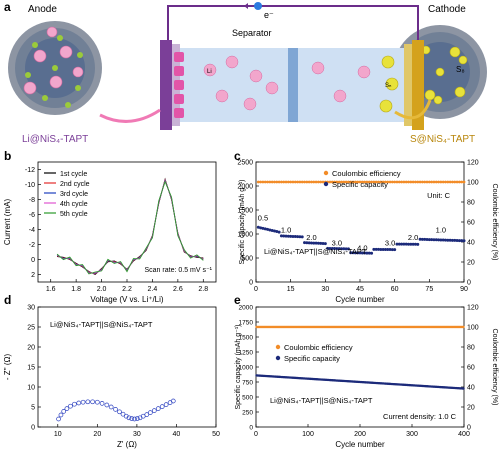 This screenshot has height=453, width=500. What do you see at coordinates (413, 237) in the screenshot?
I see `rate-label: 2.0` at bounding box center [413, 237].